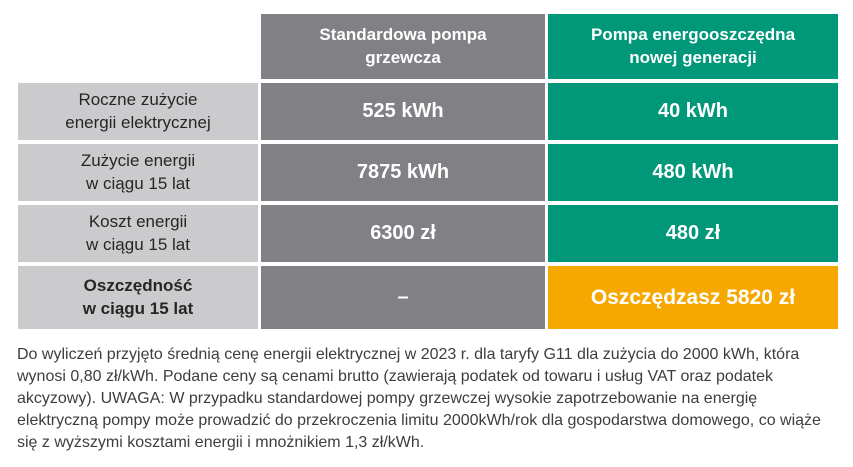 The width and height of the screenshot is (853, 467). What do you see at coordinates (403, 297) in the screenshot?
I see `value-savings-15-years-standard-dash: –` at bounding box center [403, 297].